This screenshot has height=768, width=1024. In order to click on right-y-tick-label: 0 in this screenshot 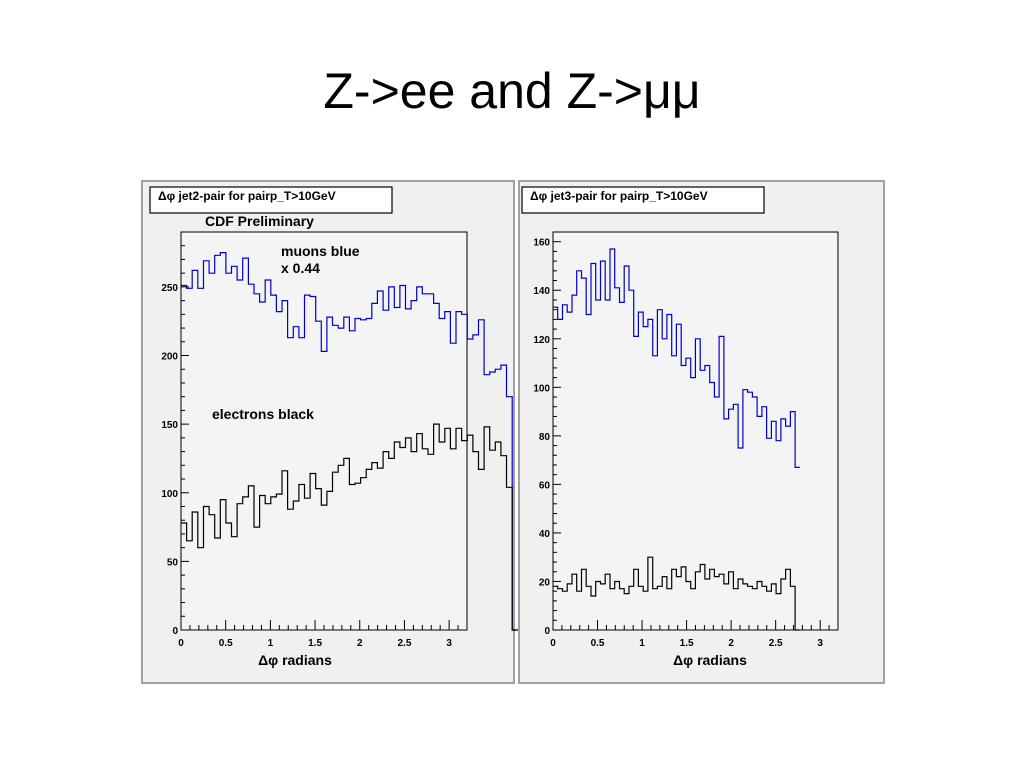, I will do `click(547, 631)`.